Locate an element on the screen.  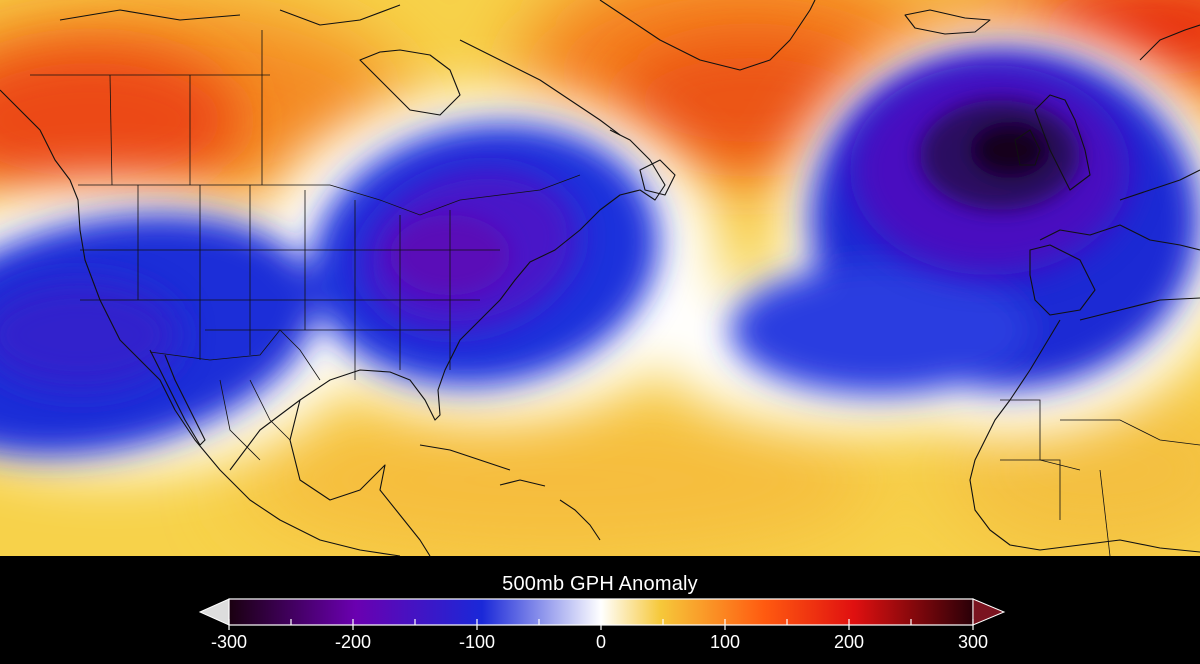
legend-title: 500mb GPH Anomaly is located at coordinates (600, 584).